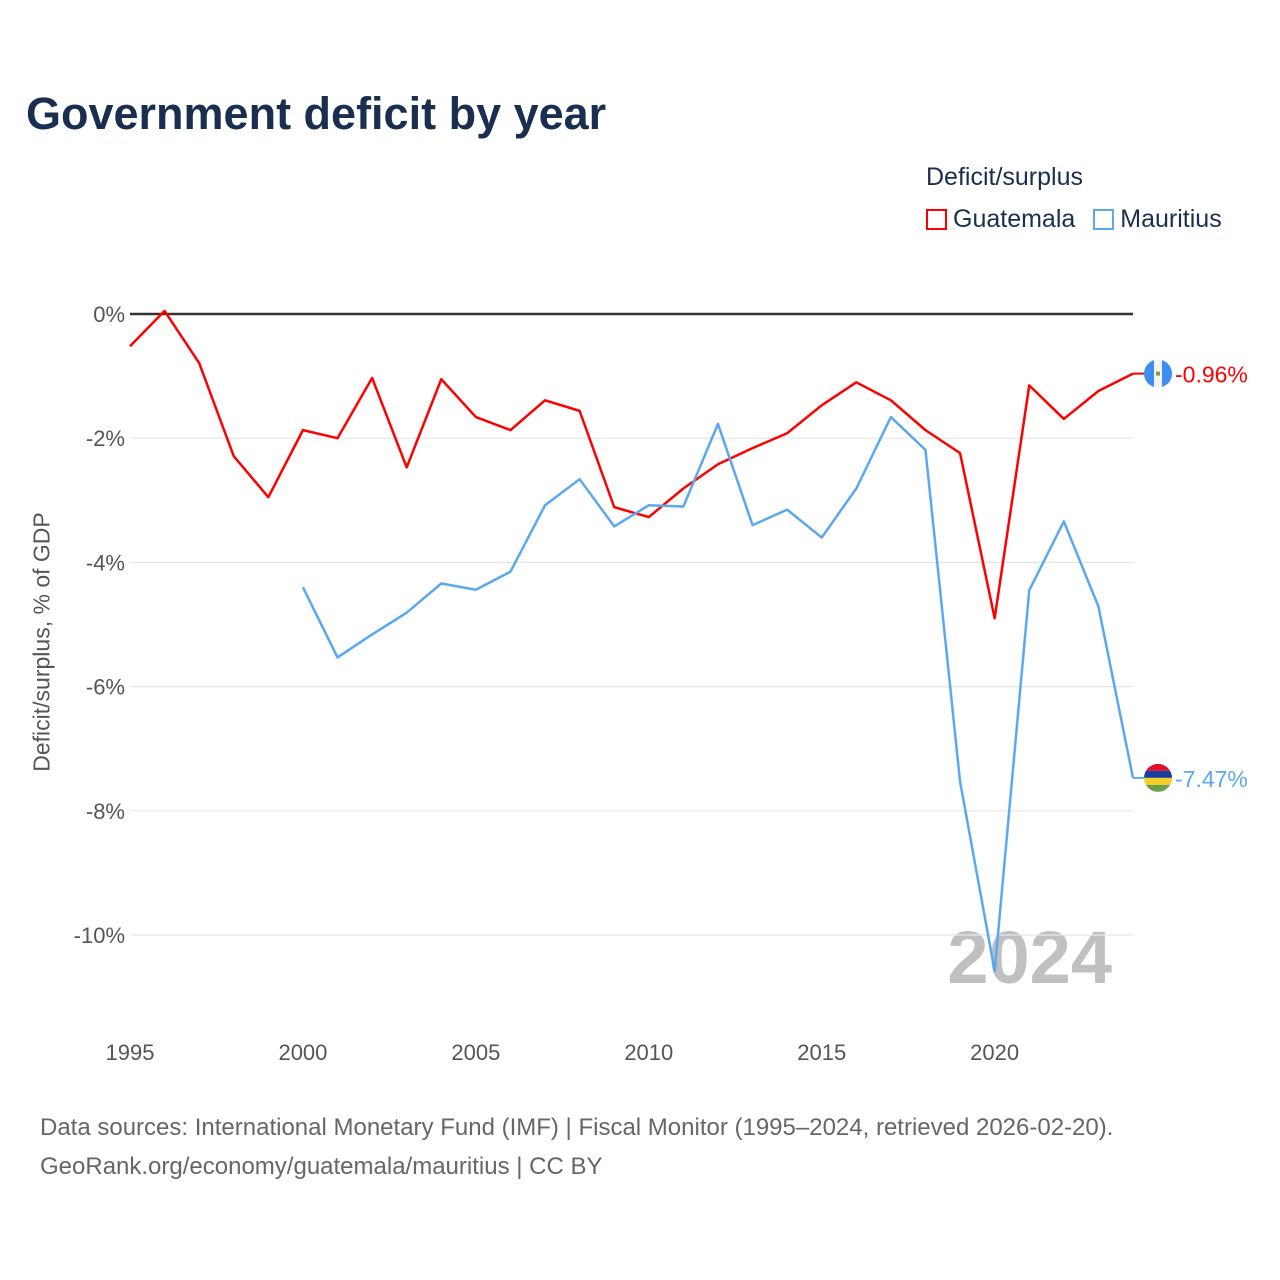 The height and width of the screenshot is (1280, 1280). What do you see at coordinates (105, 687) in the screenshot?
I see `y-tick-label: -6%` at bounding box center [105, 687].